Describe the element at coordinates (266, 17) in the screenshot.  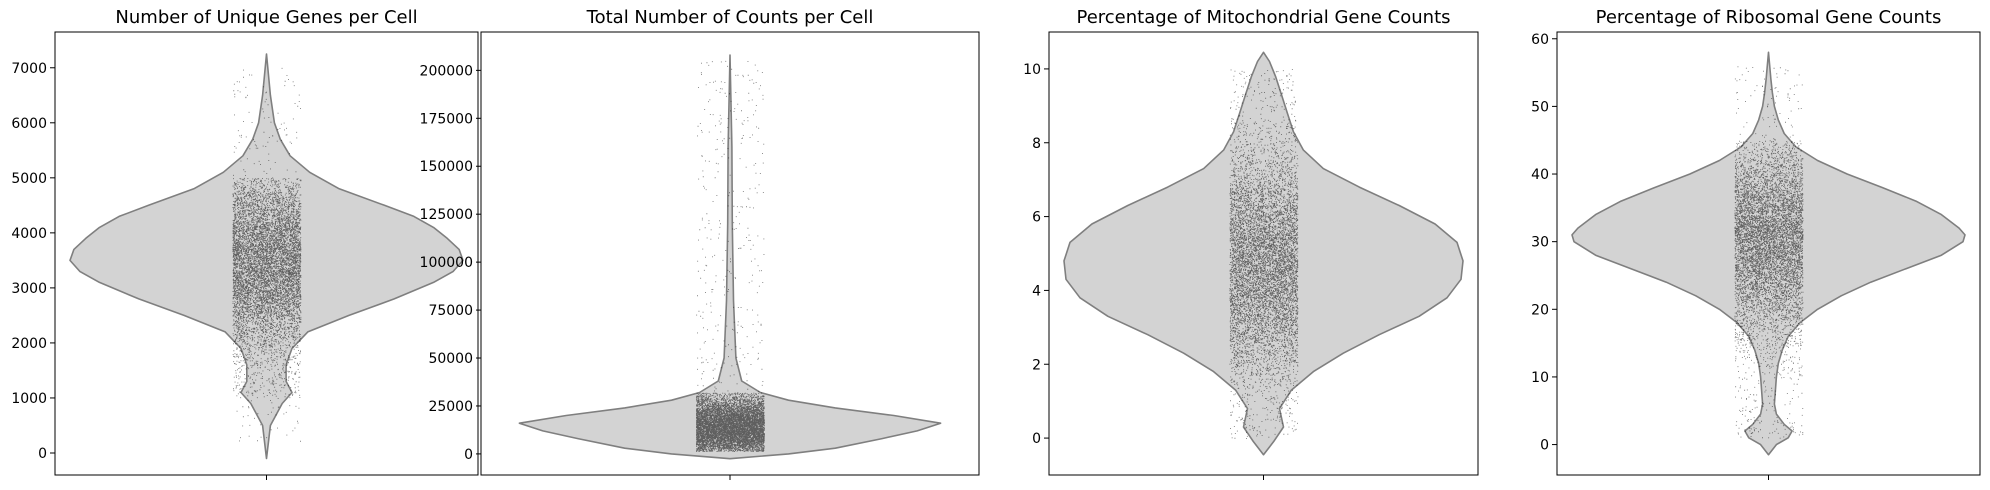
I see `chart-title: Number of Unique Genes per Cell` at that location.